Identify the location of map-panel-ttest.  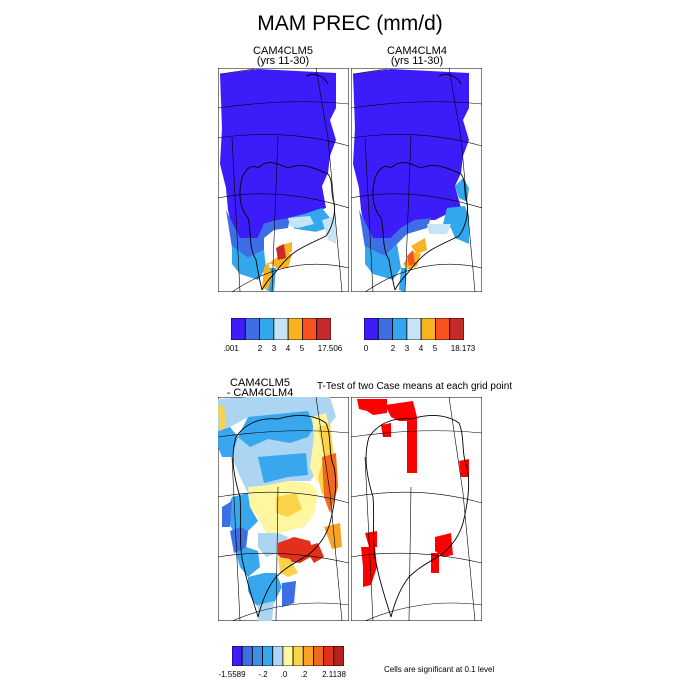
(416, 509).